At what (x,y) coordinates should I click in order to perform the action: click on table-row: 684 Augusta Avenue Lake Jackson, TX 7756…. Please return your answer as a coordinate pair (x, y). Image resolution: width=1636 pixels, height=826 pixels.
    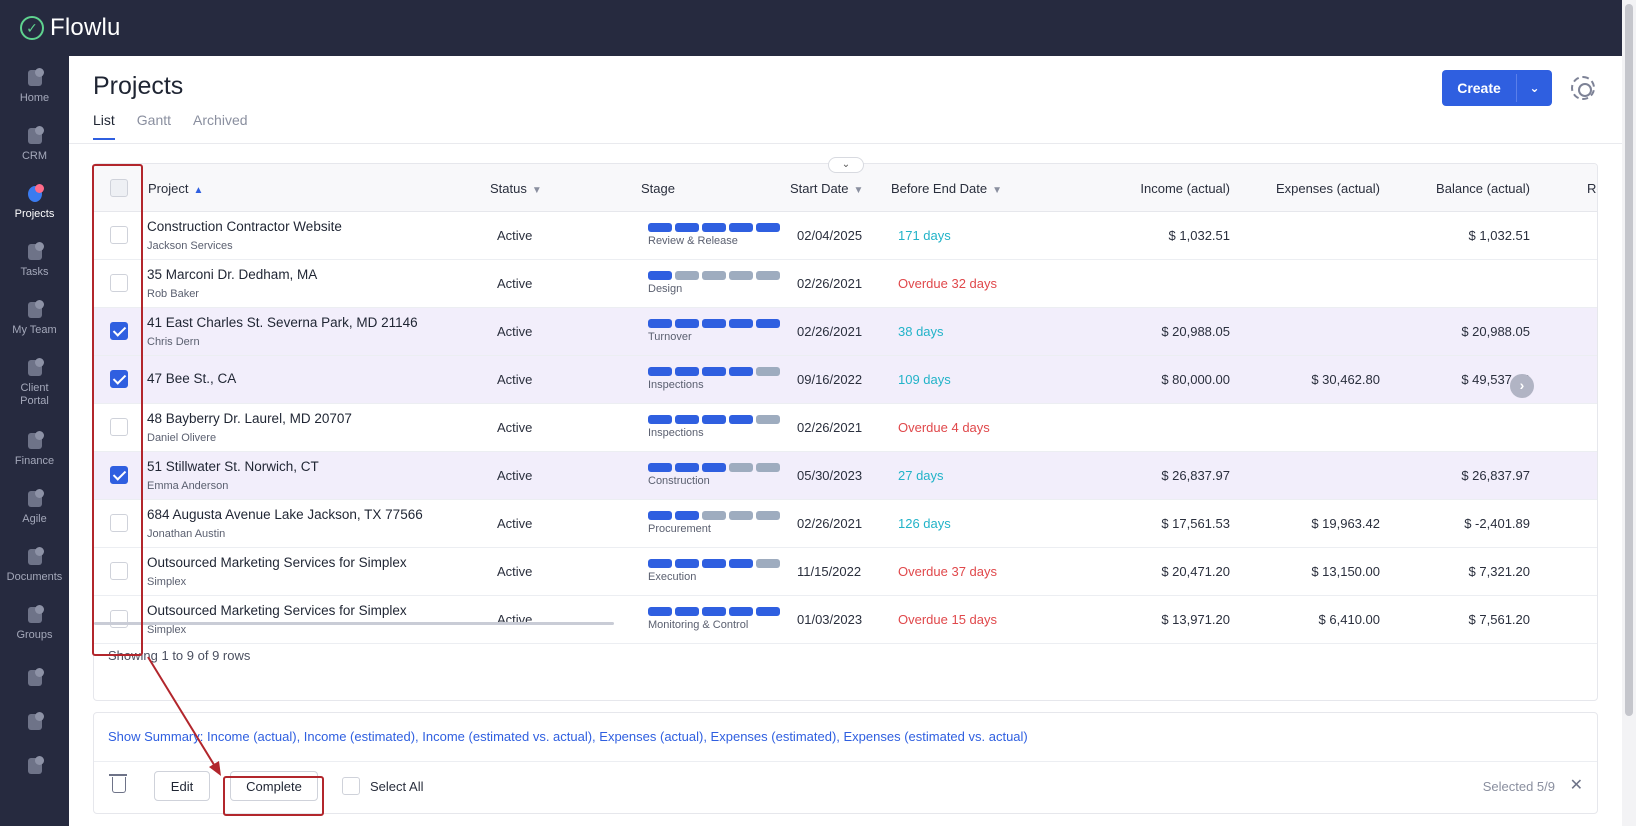
    Looking at the image, I should click on (845, 524).